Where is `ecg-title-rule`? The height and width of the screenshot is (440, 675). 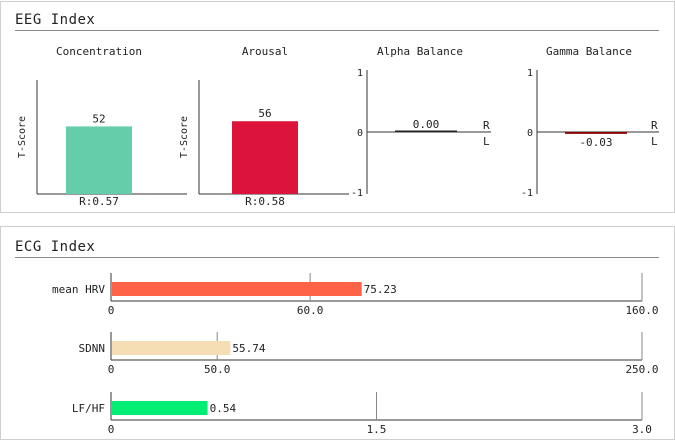 ecg-title-rule is located at coordinates (337, 257).